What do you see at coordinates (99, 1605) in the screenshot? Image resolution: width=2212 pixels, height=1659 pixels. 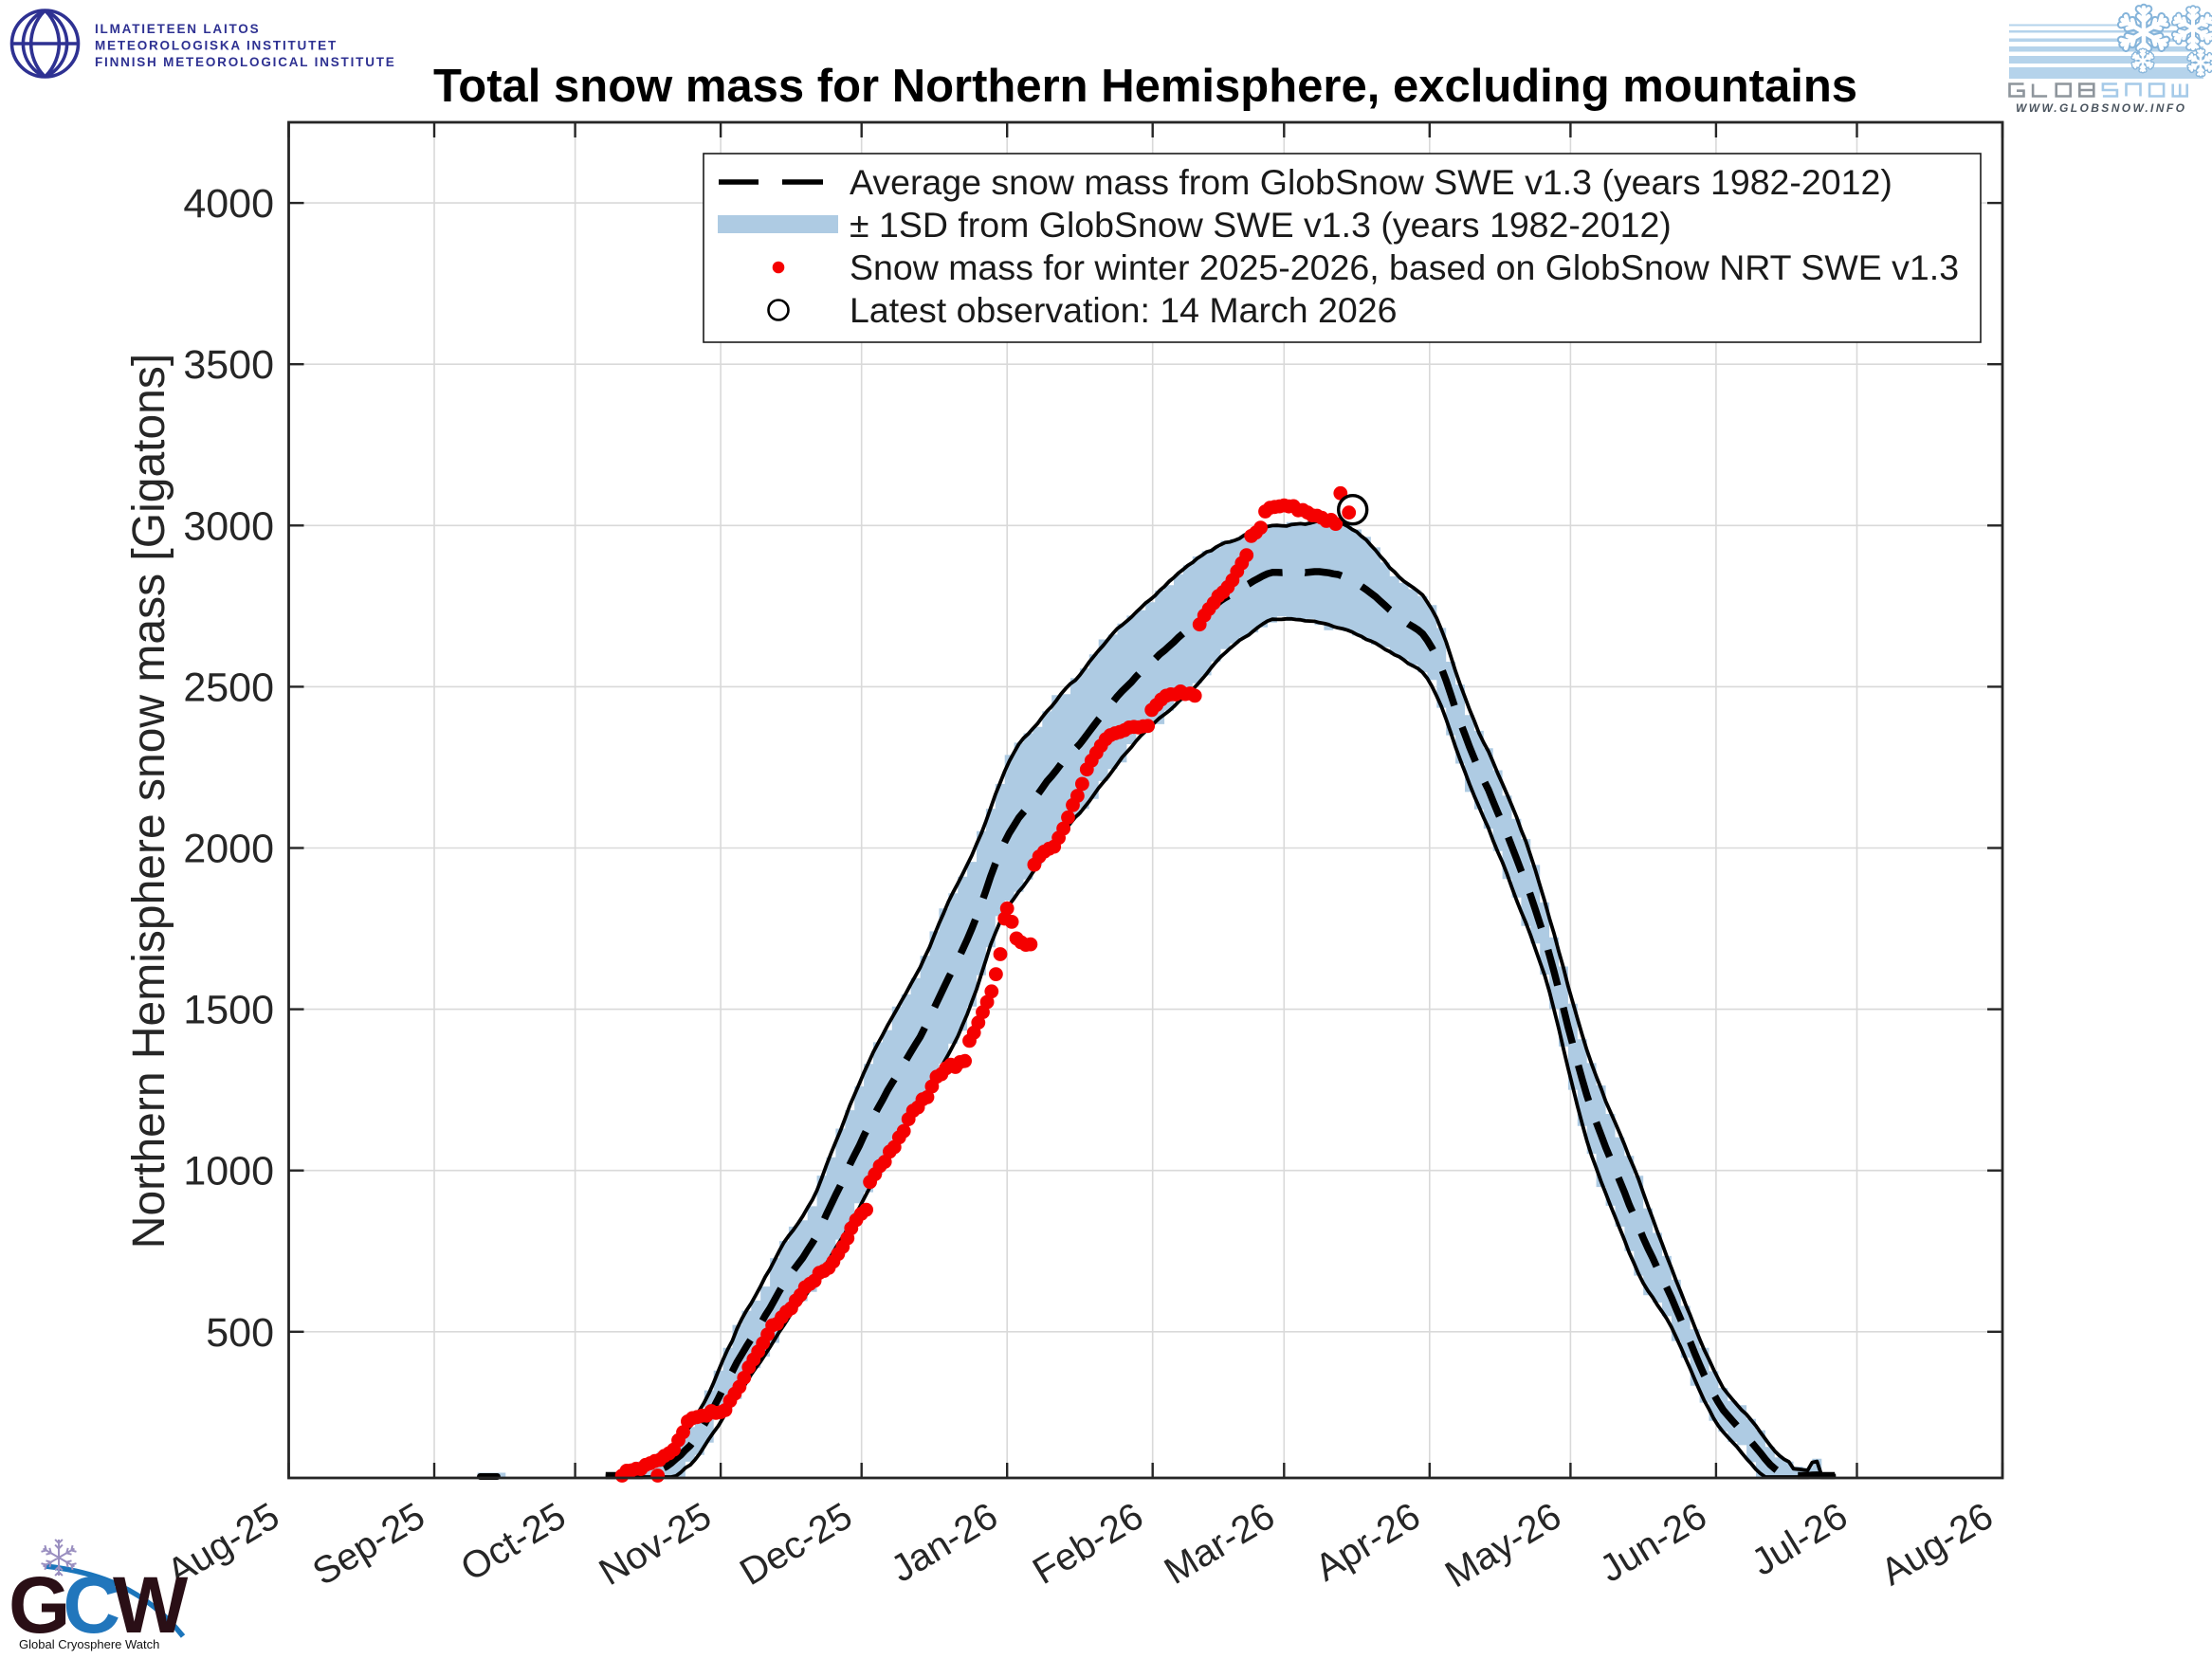 I see `svg-text: GCW` at bounding box center [99, 1605].